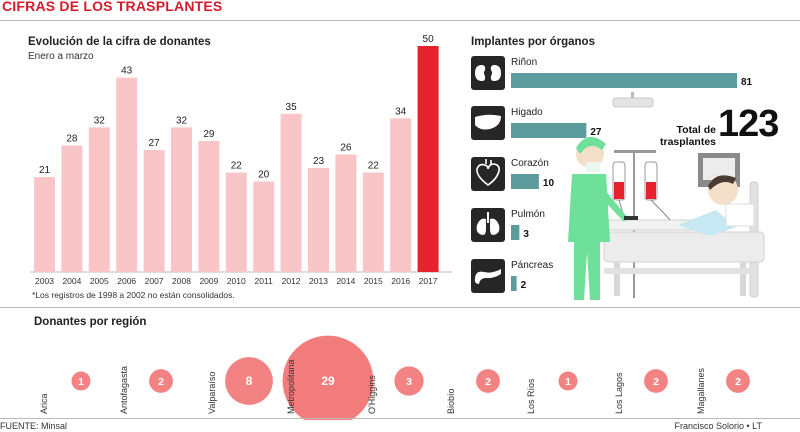  Describe the element at coordinates (45, 170) in the screenshot. I see `bar-value-label: 21` at that location.